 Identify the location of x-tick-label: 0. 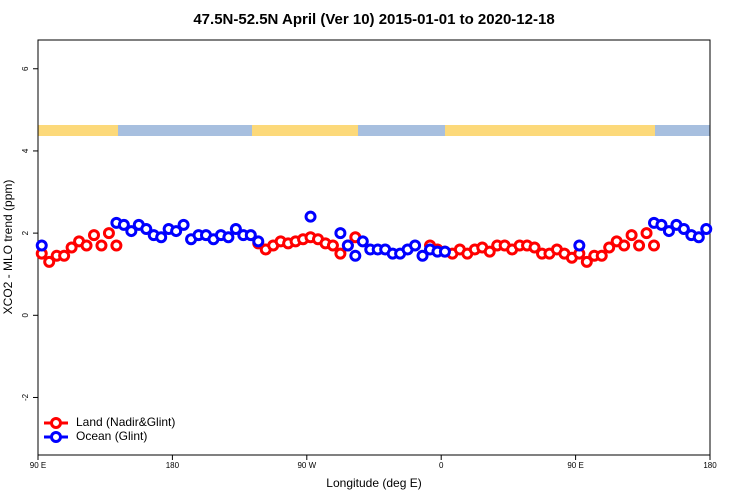
(441, 465).